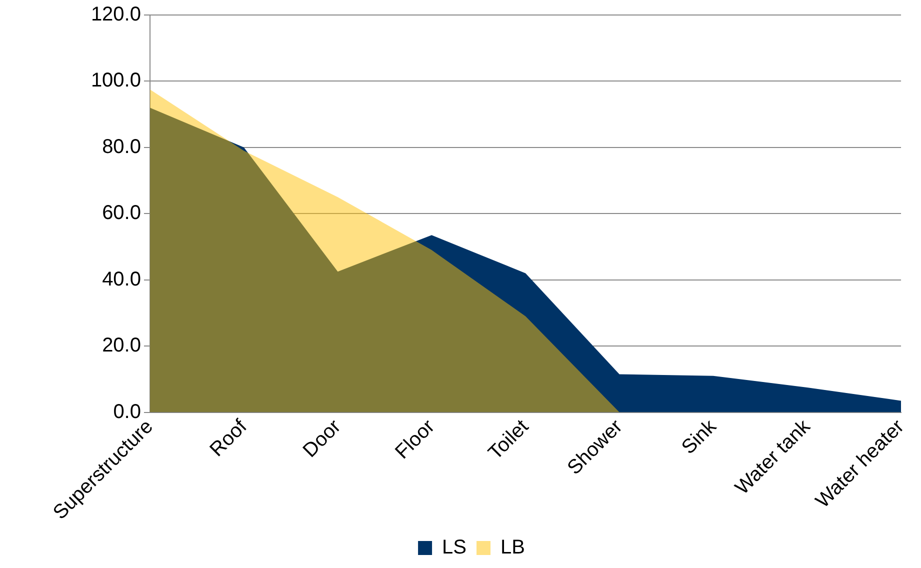  I want to click on legend-label: LS, so click(454, 547).